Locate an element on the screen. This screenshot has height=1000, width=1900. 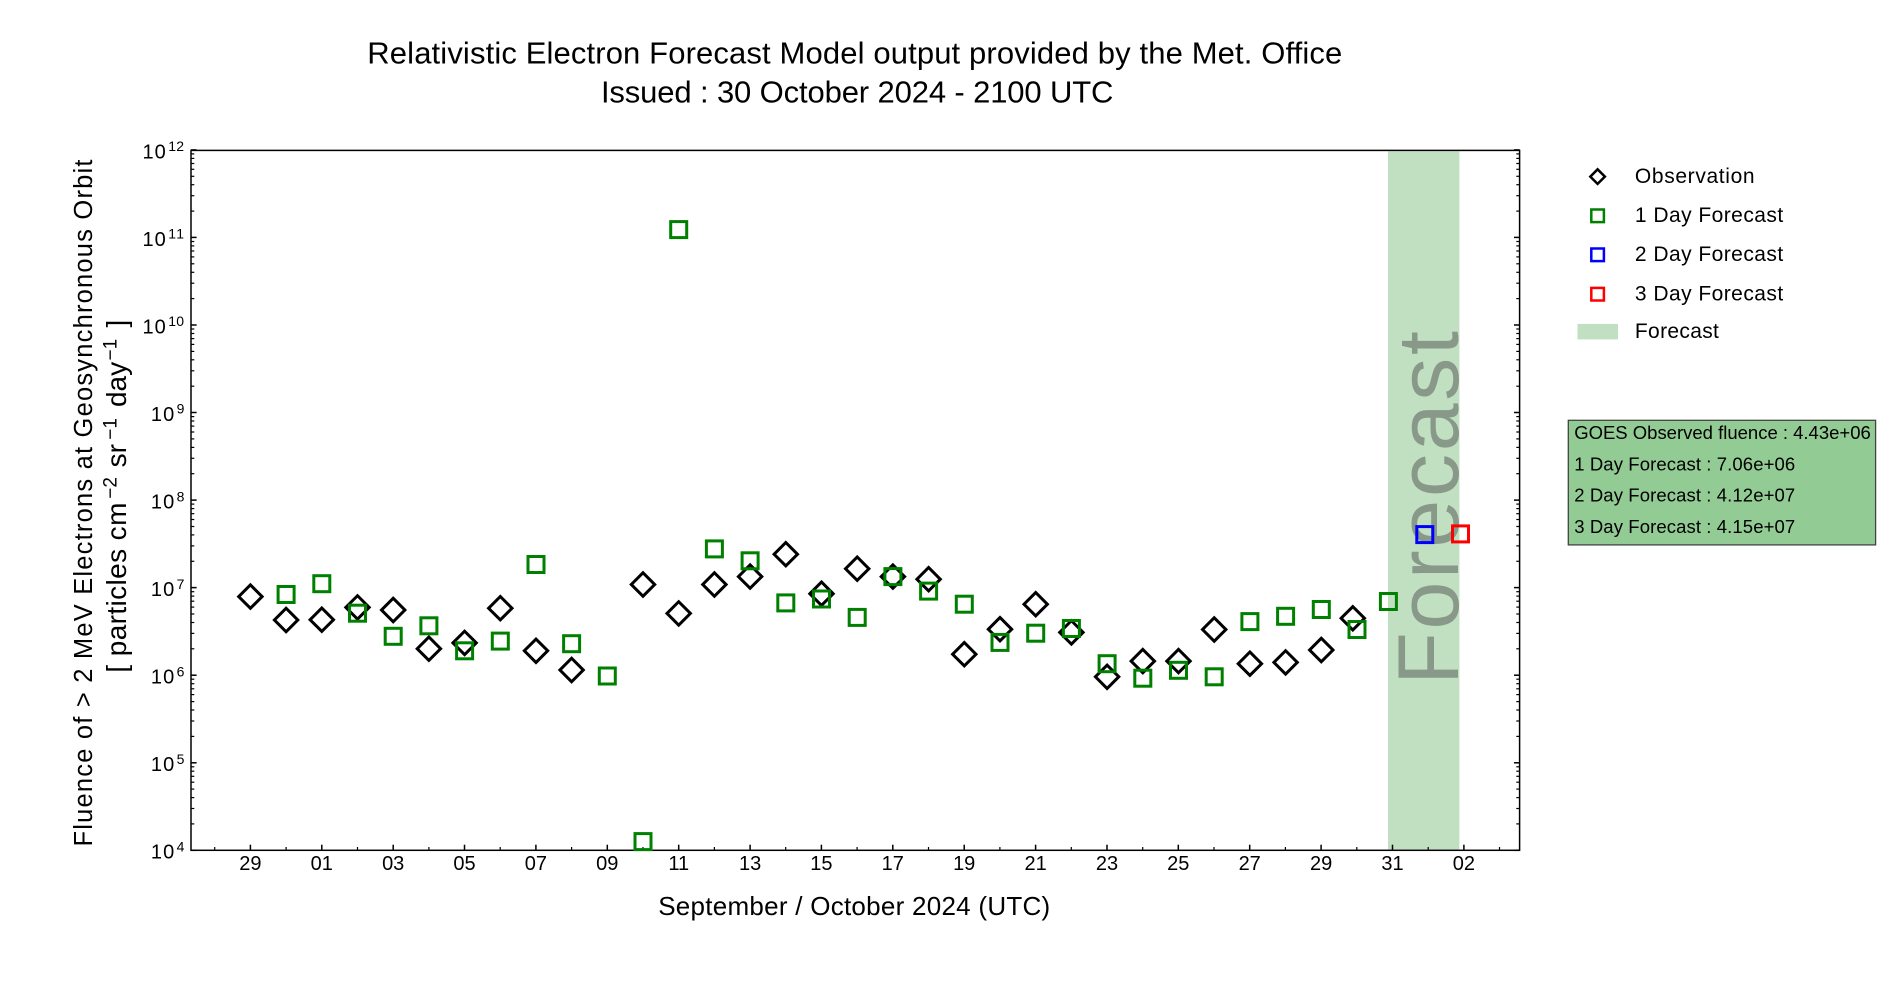
svg-text: 1 Day Forecast : 7.06e+06 is located at coordinates (1684, 463).